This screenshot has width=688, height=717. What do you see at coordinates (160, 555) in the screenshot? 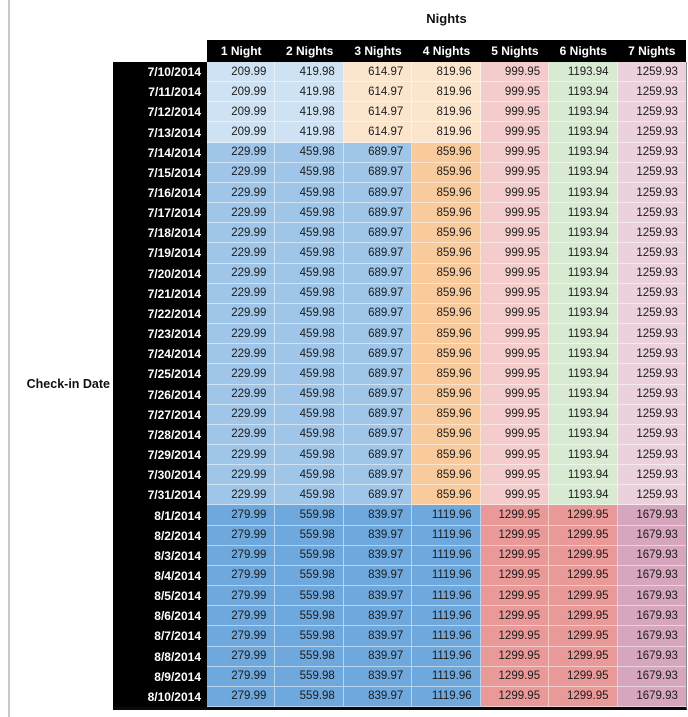
I see `date-cell: 8/3/2014` at bounding box center [160, 555].